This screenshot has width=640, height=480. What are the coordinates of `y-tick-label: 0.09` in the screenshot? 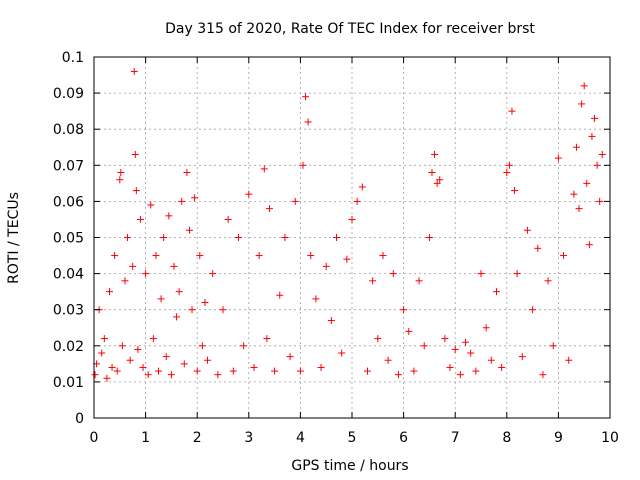 It's located at (68, 94).